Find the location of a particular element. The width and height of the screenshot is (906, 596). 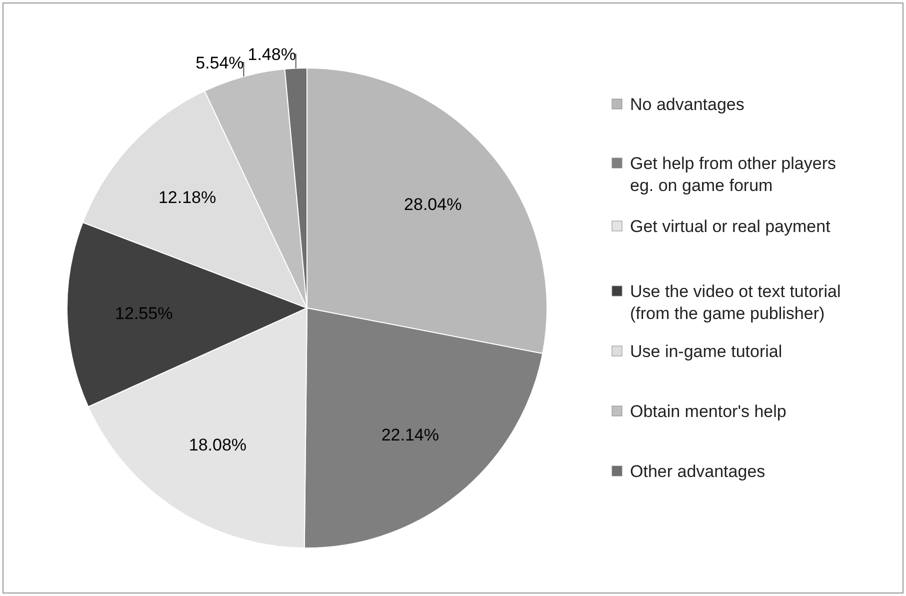

data-label: 12.55% is located at coordinates (144, 313).